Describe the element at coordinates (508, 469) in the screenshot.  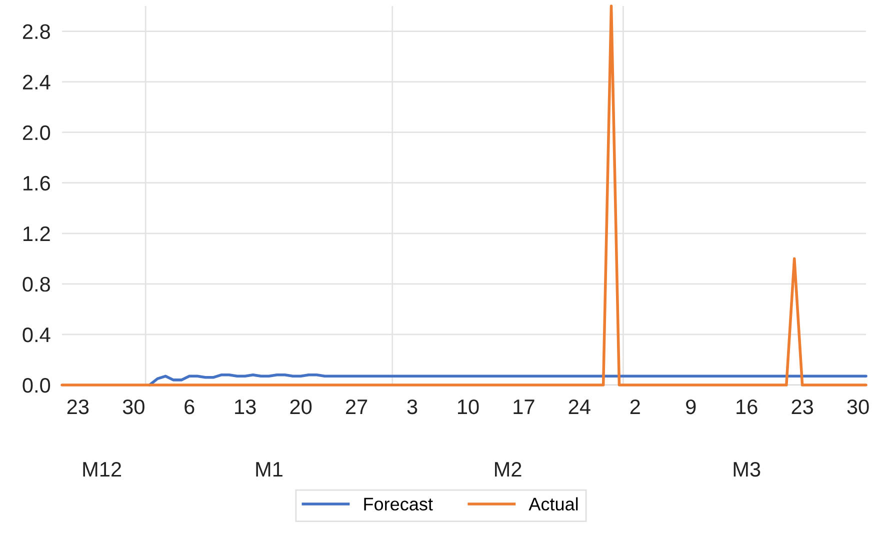
I see `text: M2` at that location.